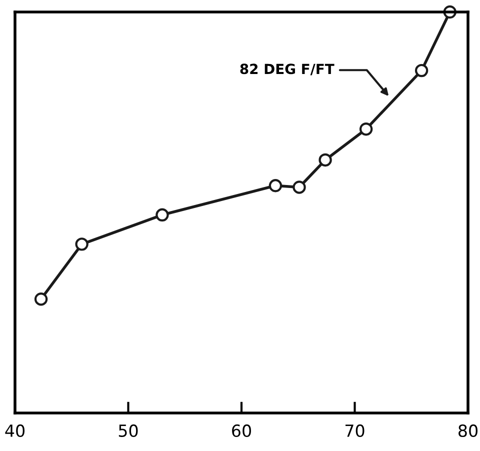  Describe the element at coordinates (468, 431) in the screenshot. I see `x-tick-label: 80` at that location.